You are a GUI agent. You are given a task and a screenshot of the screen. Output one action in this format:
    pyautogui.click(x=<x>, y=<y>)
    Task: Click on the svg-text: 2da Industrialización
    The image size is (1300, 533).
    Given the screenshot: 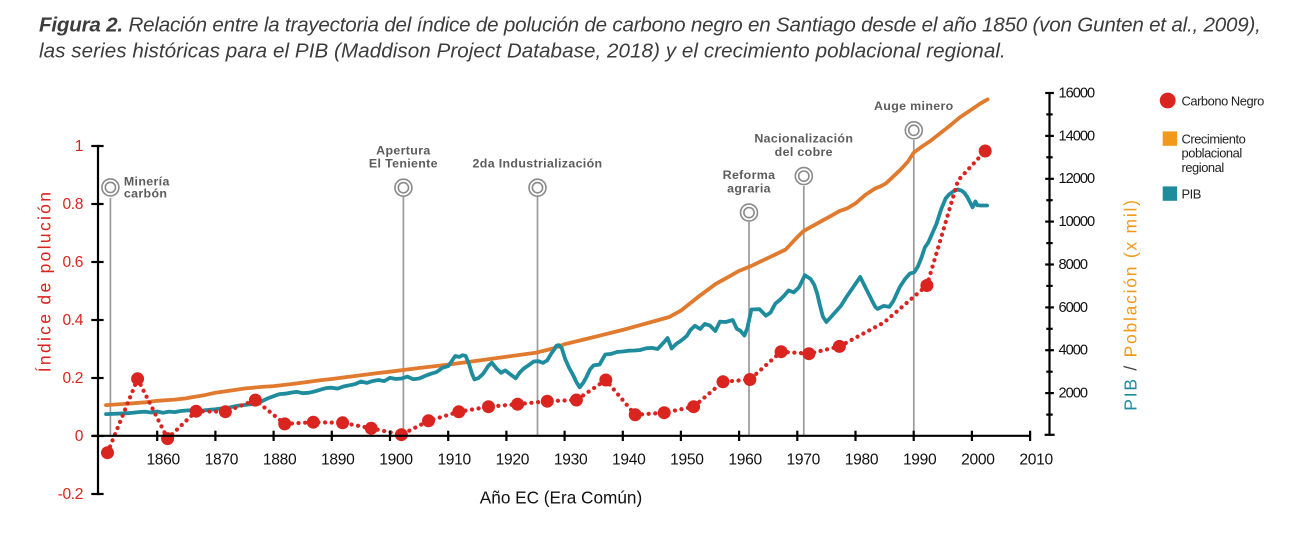 What is the action you would take?
    pyautogui.click(x=538, y=164)
    